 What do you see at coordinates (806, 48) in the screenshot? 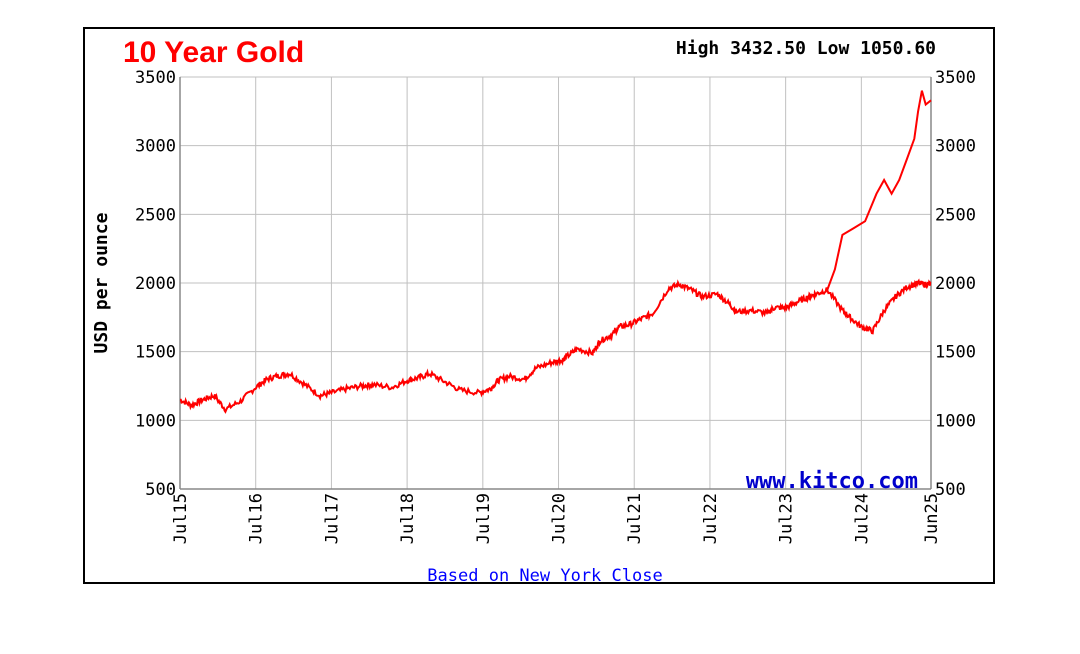
I see `high-low-label: High 3432.50 Low 1050.60` at bounding box center [806, 48].